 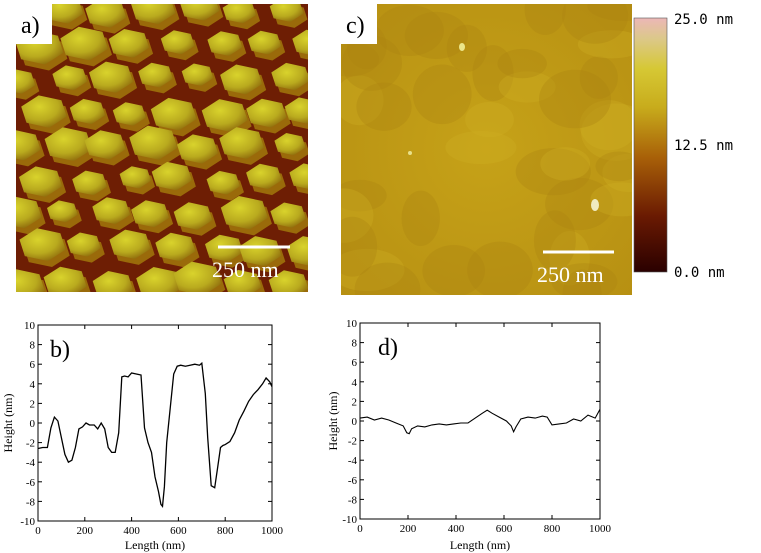 I want to click on x-tick-label: 1000, so click(x=600, y=529).